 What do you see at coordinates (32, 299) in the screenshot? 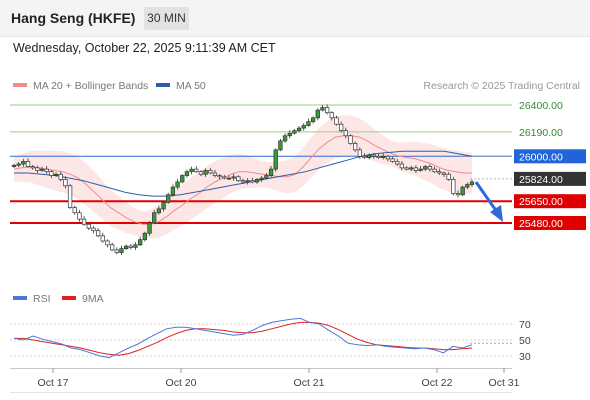
I see `legend-rsi: RSI` at bounding box center [32, 299].